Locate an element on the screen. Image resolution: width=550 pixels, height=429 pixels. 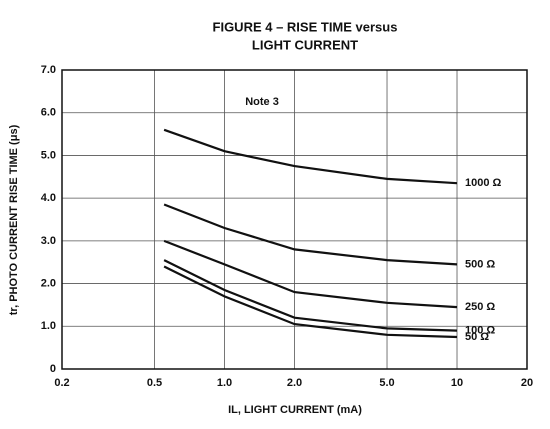
y-tick-label: 0 is located at coordinates (53, 369).